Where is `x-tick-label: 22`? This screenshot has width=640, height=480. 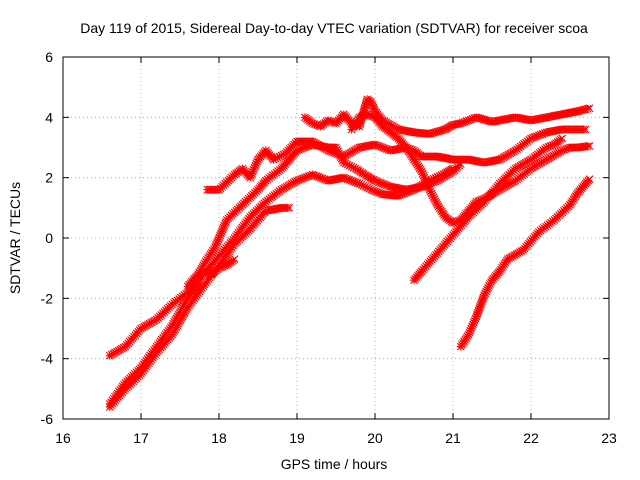 x-tick-label: 22 is located at coordinates (531, 438).